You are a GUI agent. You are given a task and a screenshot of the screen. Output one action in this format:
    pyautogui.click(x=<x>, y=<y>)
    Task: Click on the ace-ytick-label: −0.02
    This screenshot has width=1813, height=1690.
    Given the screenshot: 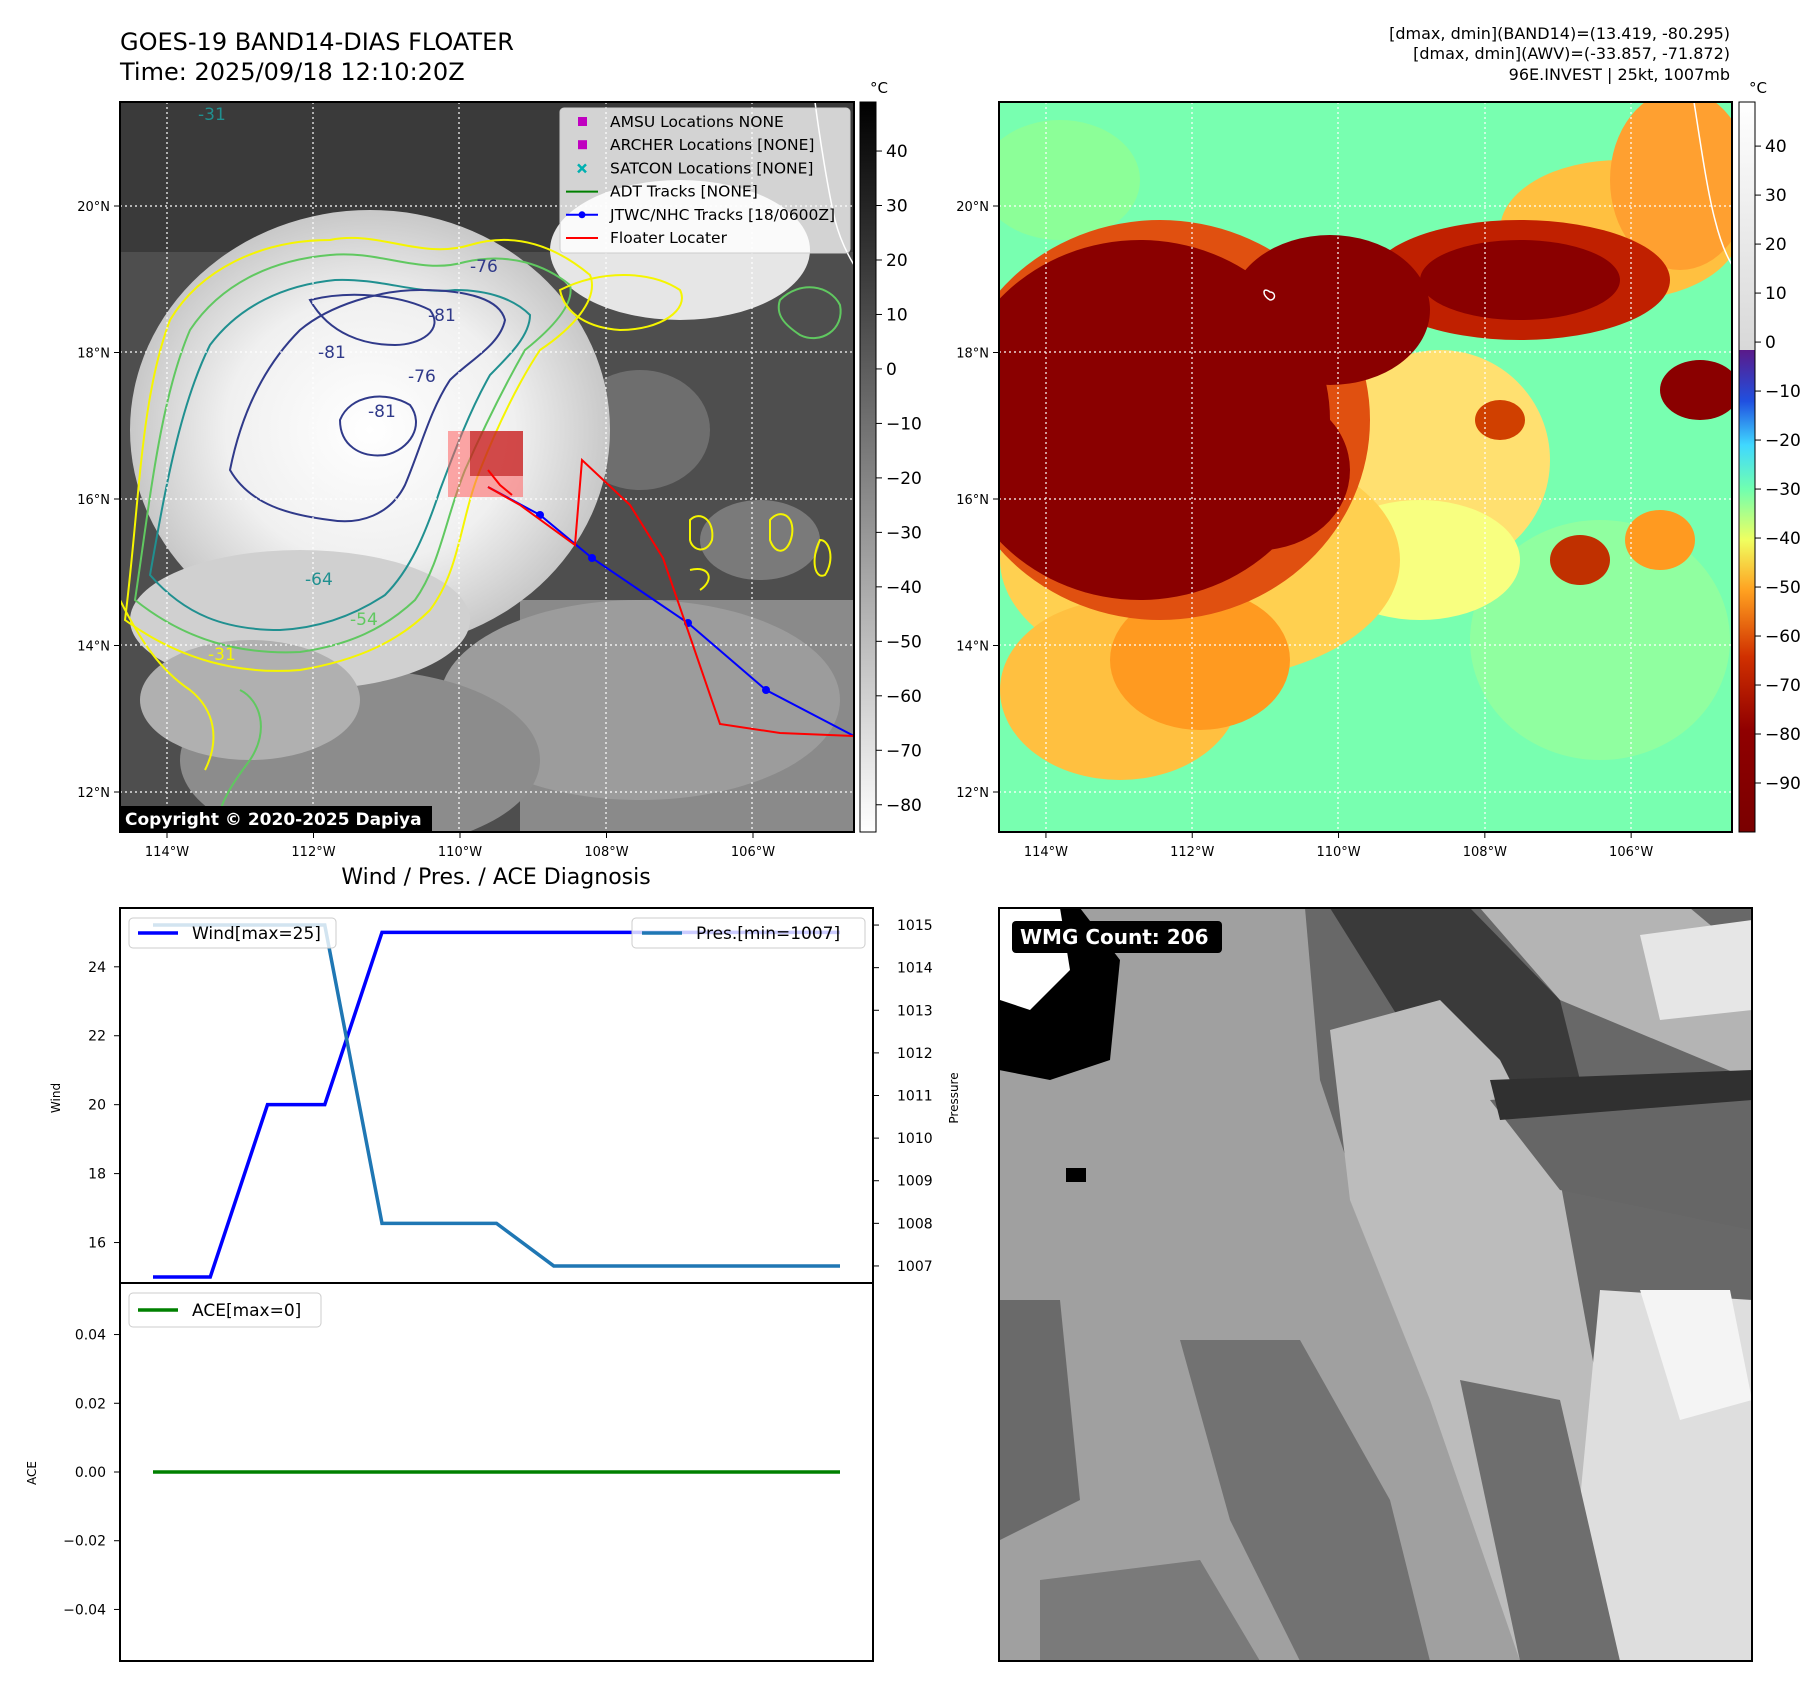 What is the action you would take?
    pyautogui.click(x=84, y=1542)
    